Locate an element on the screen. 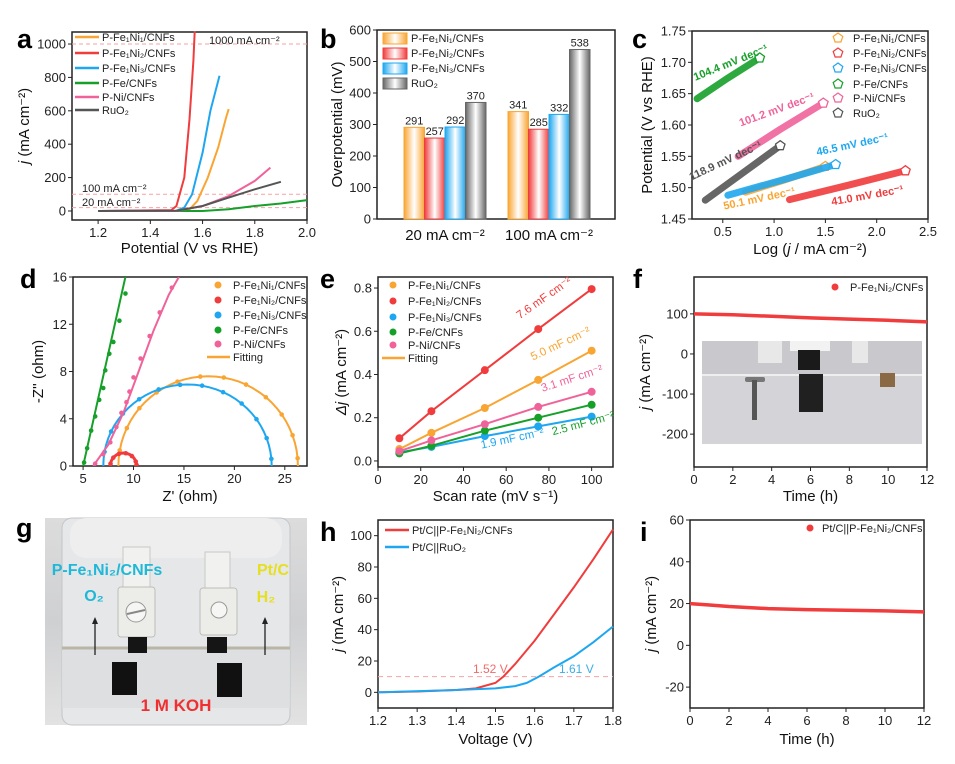  cathode-label: Pt/C is located at coordinates (273, 570).